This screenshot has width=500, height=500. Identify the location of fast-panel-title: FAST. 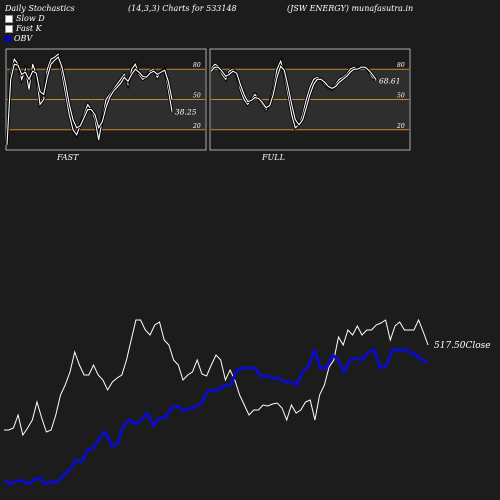
(68, 157).